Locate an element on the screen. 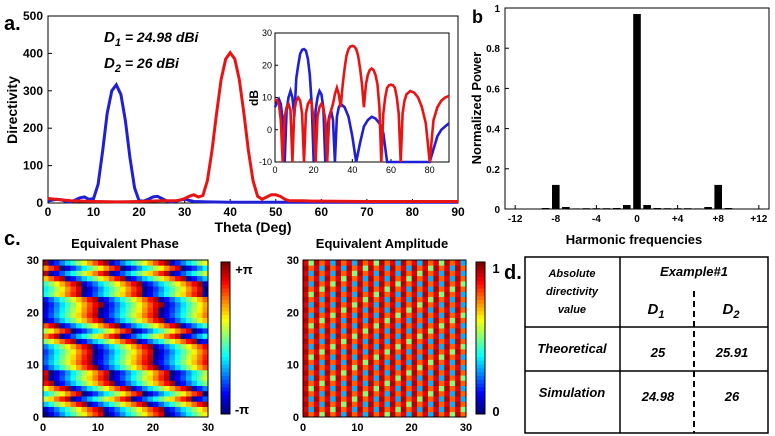 This screenshot has width=775, height=436. header-line-1: Absolute is located at coordinates (571, 274).